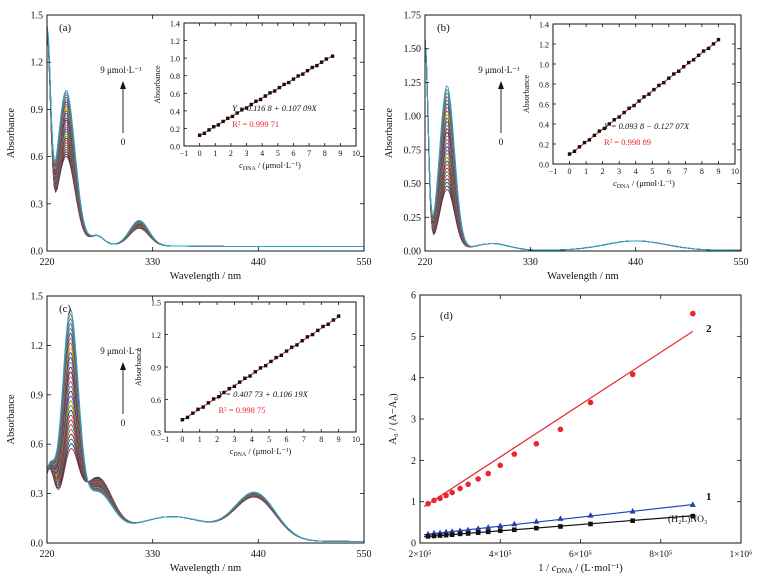 This screenshot has width=776, height=580. I want to click on y-tick-label: 0.25, so click(413, 218).